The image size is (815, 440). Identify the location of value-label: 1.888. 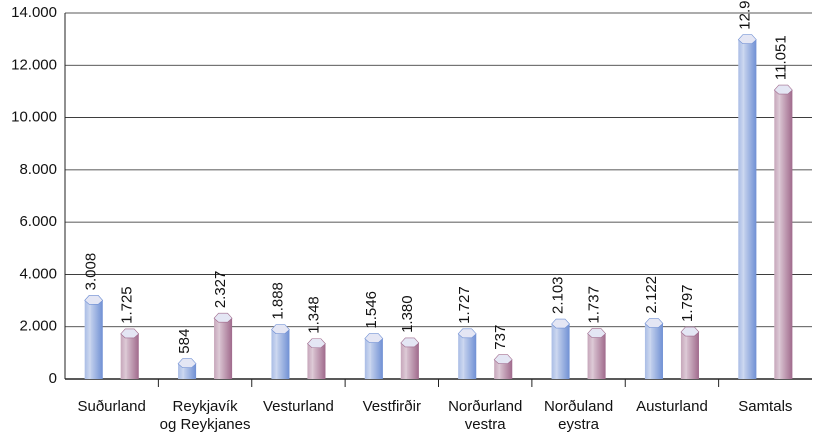
(277, 301).